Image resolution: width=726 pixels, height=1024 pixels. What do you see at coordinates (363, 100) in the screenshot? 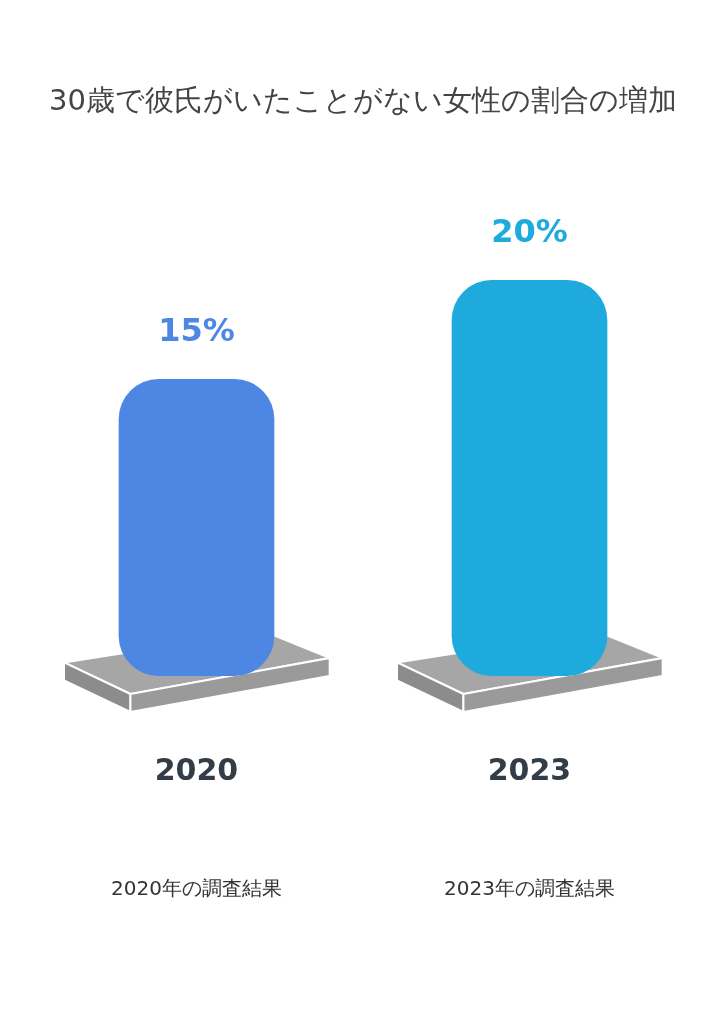
I see `chart-title: 30歳で彼氏がいたことがない女性の割合の増加` at bounding box center [363, 100].